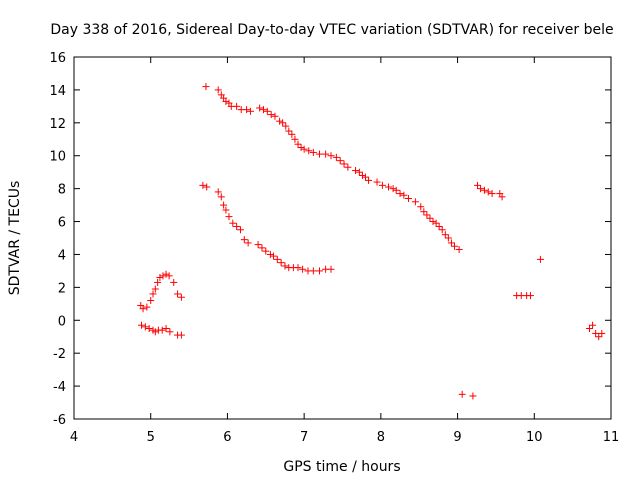  I want to click on y-tick-label: 14, so click(57, 91).